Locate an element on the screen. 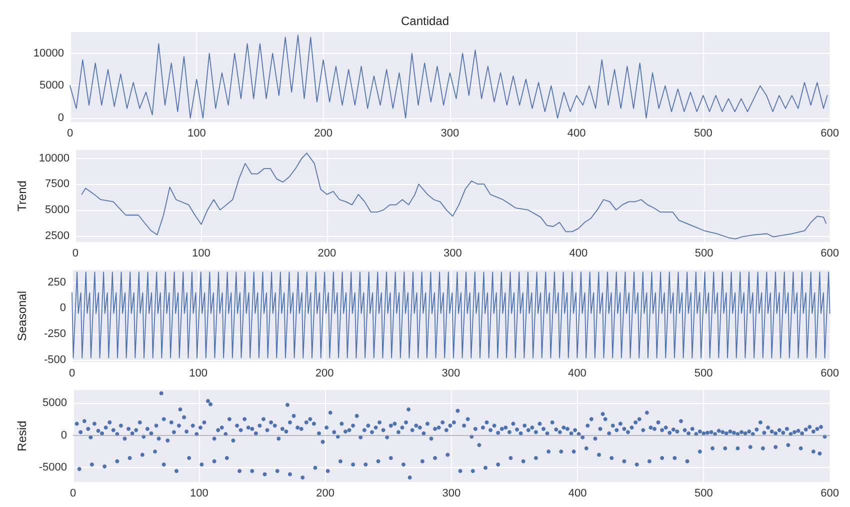 Image resolution: width=850 pixels, height=507 pixels. y-tick-label: -500 is located at coordinates (55, 360).